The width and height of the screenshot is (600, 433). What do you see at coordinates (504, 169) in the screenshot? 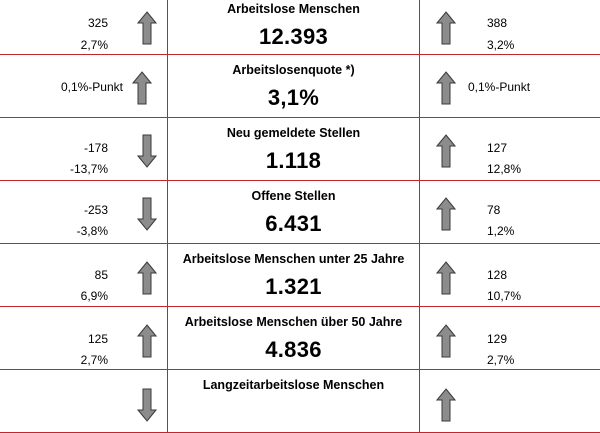
I see `right-change-percent: 12,8%` at bounding box center [504, 169].